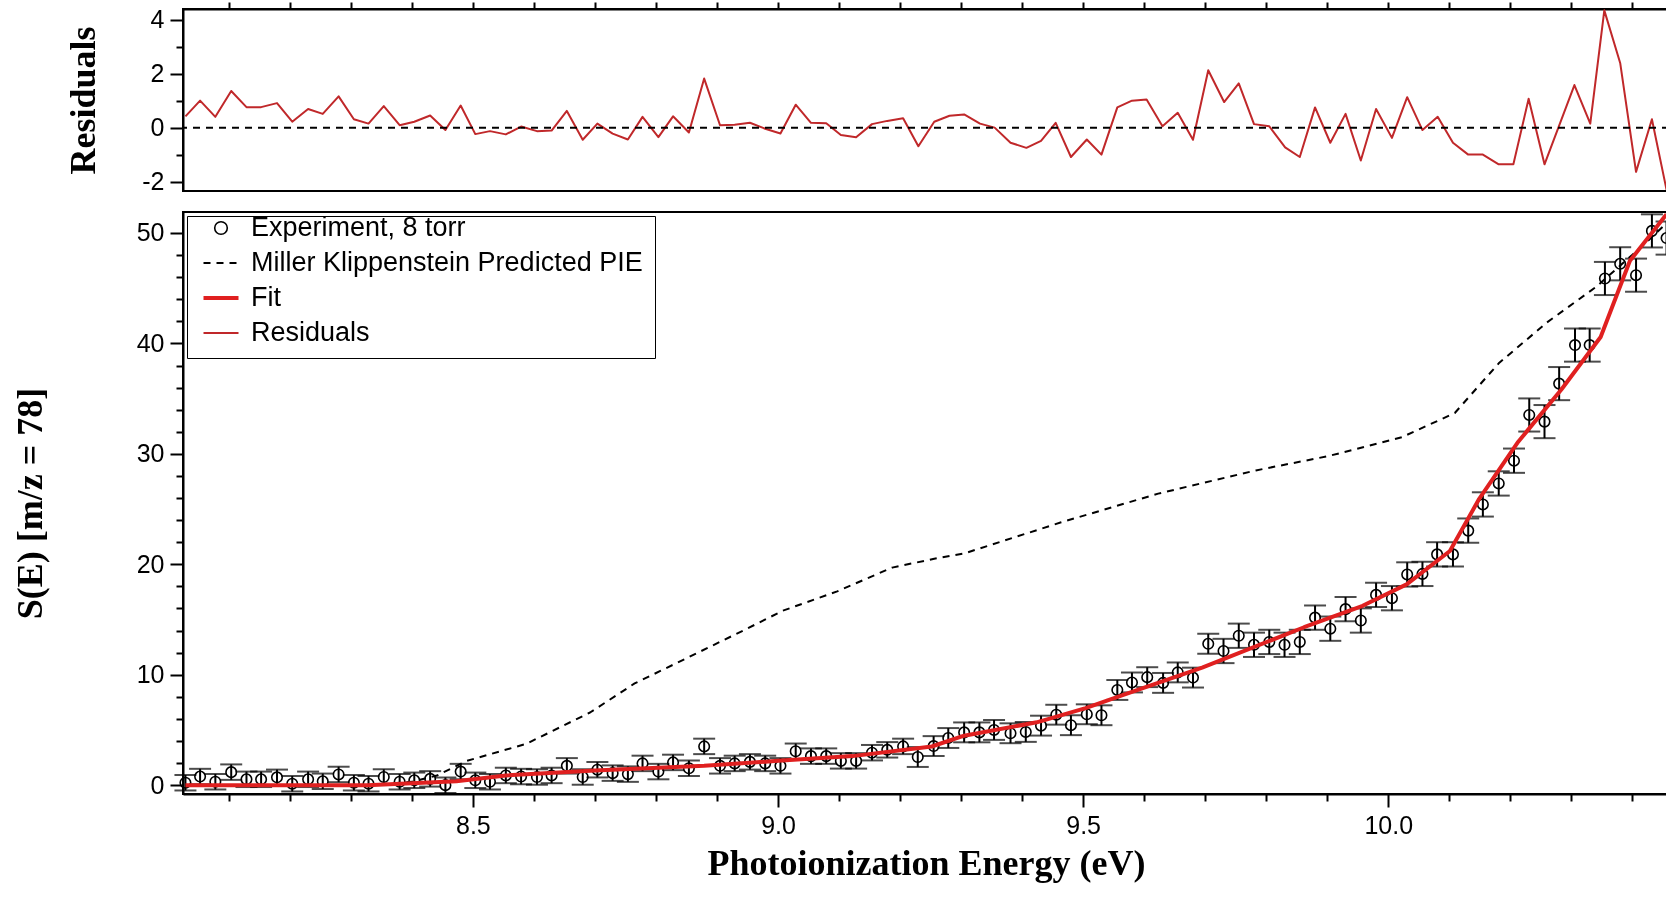  I want to click on y-axis-title: S(E) [m/z = 78], so click(29, 503).